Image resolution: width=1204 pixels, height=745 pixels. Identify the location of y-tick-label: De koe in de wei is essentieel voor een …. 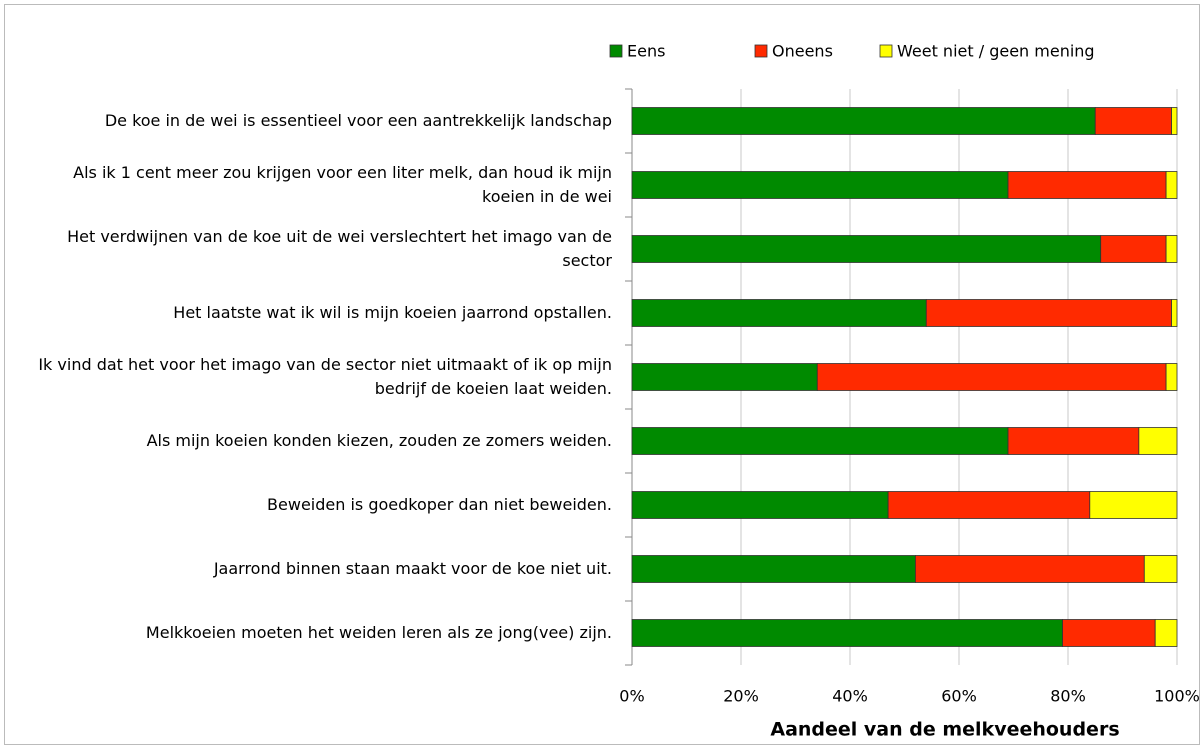
(358, 120).